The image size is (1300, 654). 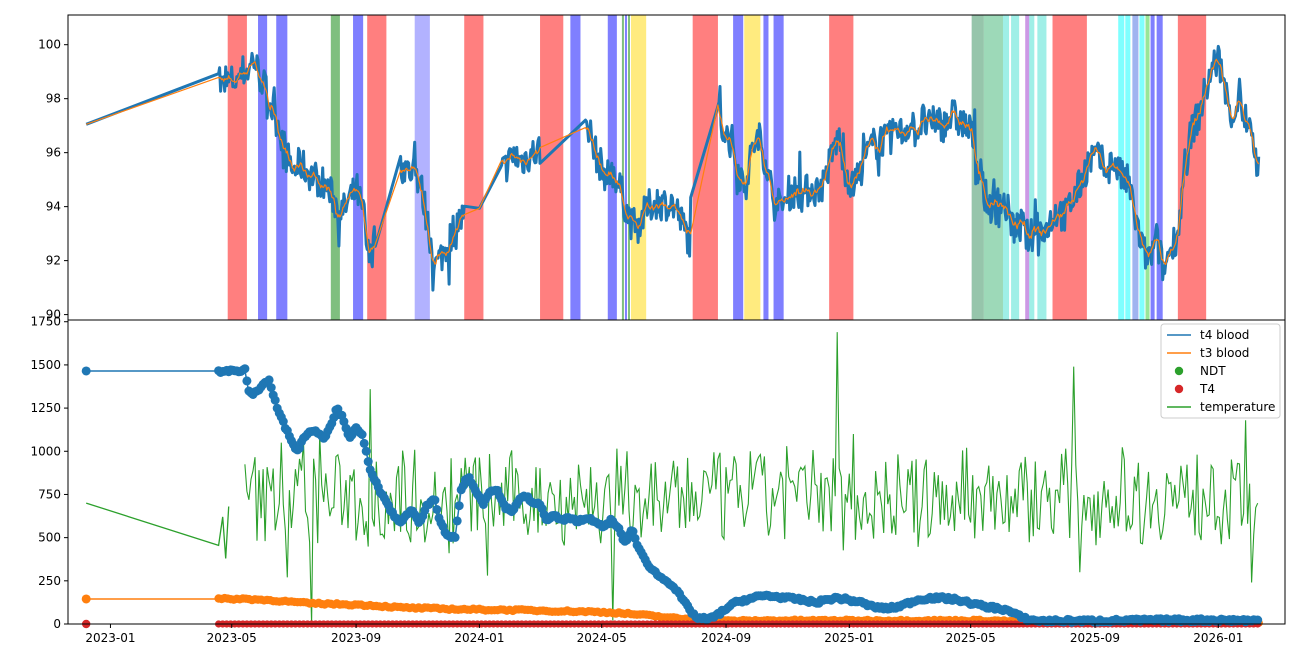 I want to click on bottom-y-tick-label: 0, so click(x=57, y=624).